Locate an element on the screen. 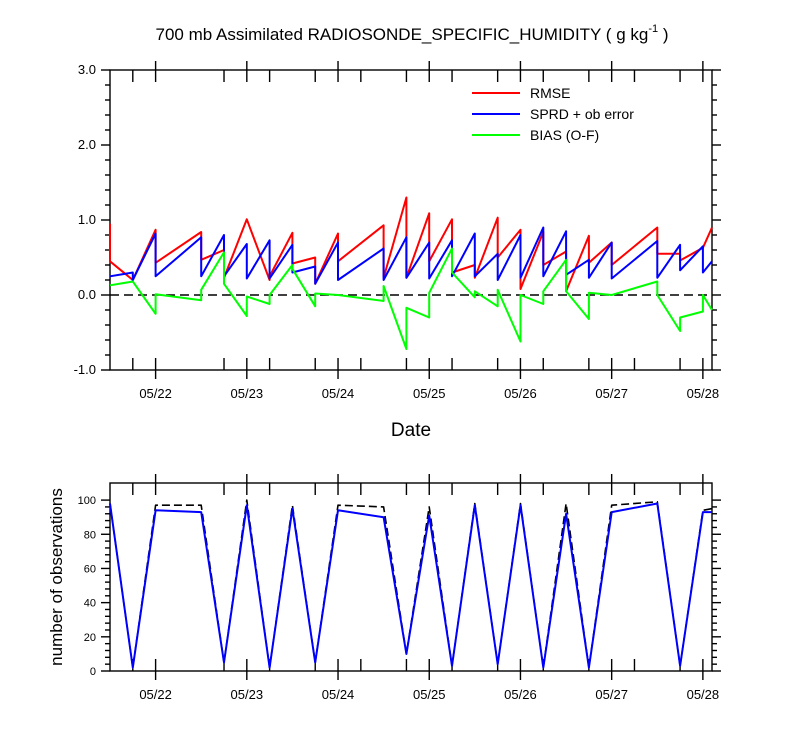 The height and width of the screenshot is (755, 800). y-tick-label: 20 is located at coordinates (90, 638).